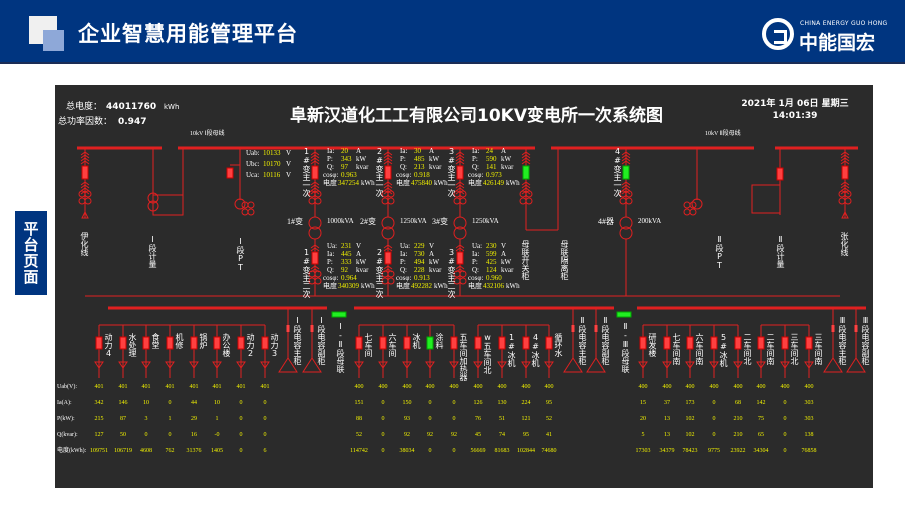 Image resolution: width=905 pixels, height=512 pixels. What do you see at coordinates (404, 151) in the screenshot?
I see `tx-2-primary-Ia-label: Ia:` at bounding box center [404, 151].